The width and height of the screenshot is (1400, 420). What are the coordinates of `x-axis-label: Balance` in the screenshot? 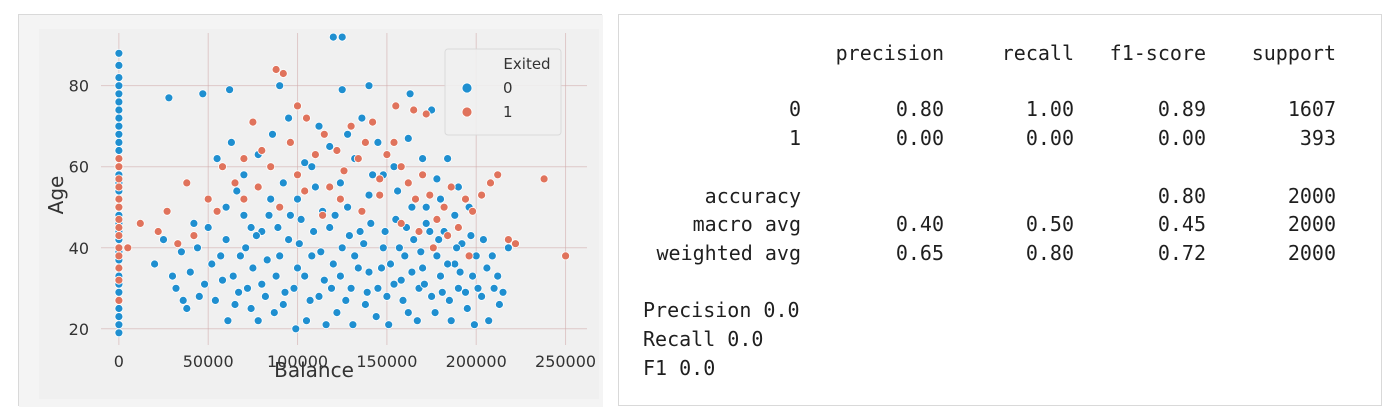 It's located at (314, 370).